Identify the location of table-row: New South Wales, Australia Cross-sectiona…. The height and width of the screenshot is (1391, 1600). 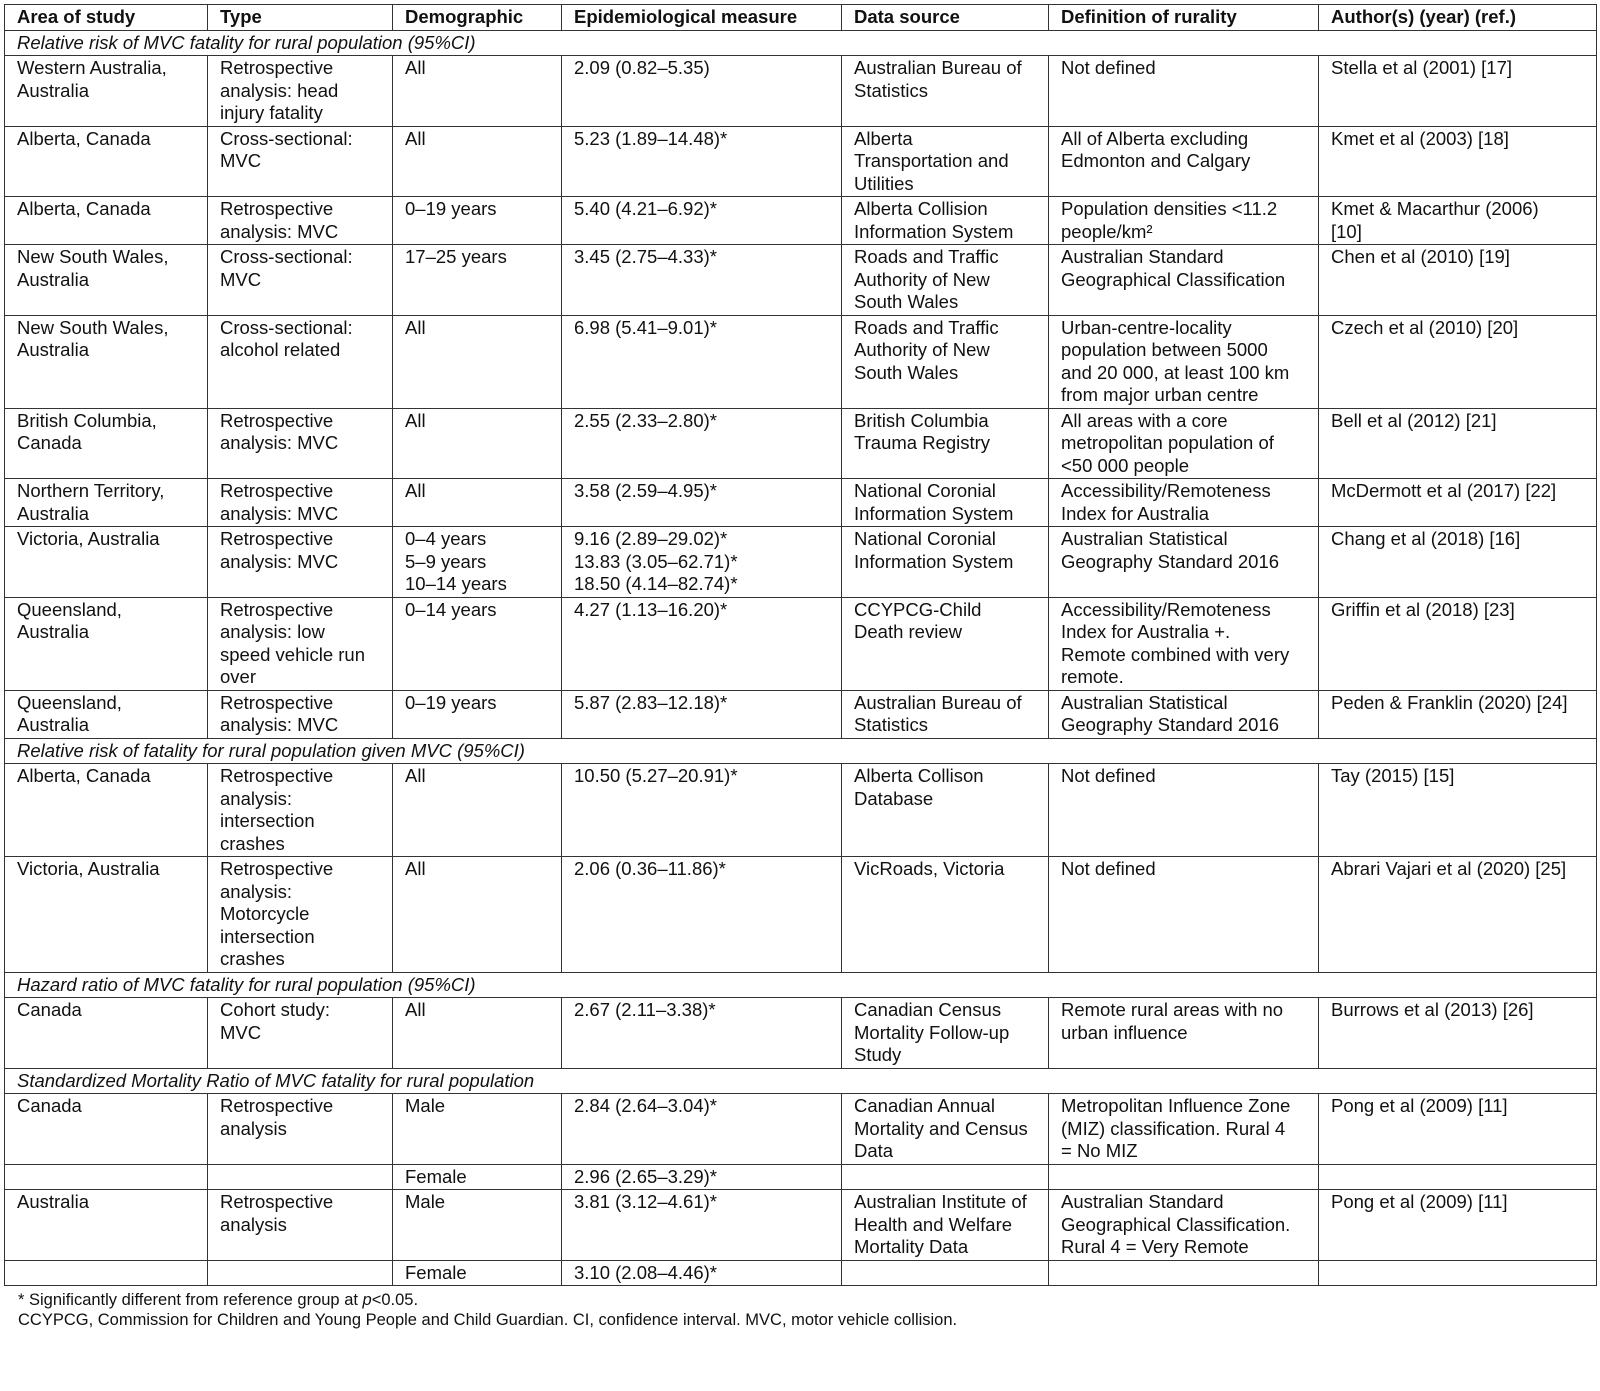
(800, 361).